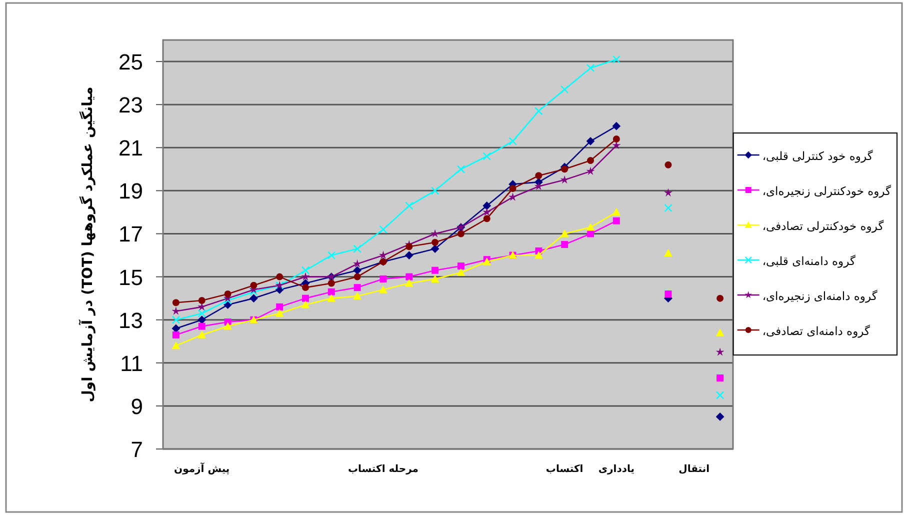 This screenshot has height=515, width=905. I want to click on legend-label: گروه دامنه‌ای قلبی،, so click(809, 261).